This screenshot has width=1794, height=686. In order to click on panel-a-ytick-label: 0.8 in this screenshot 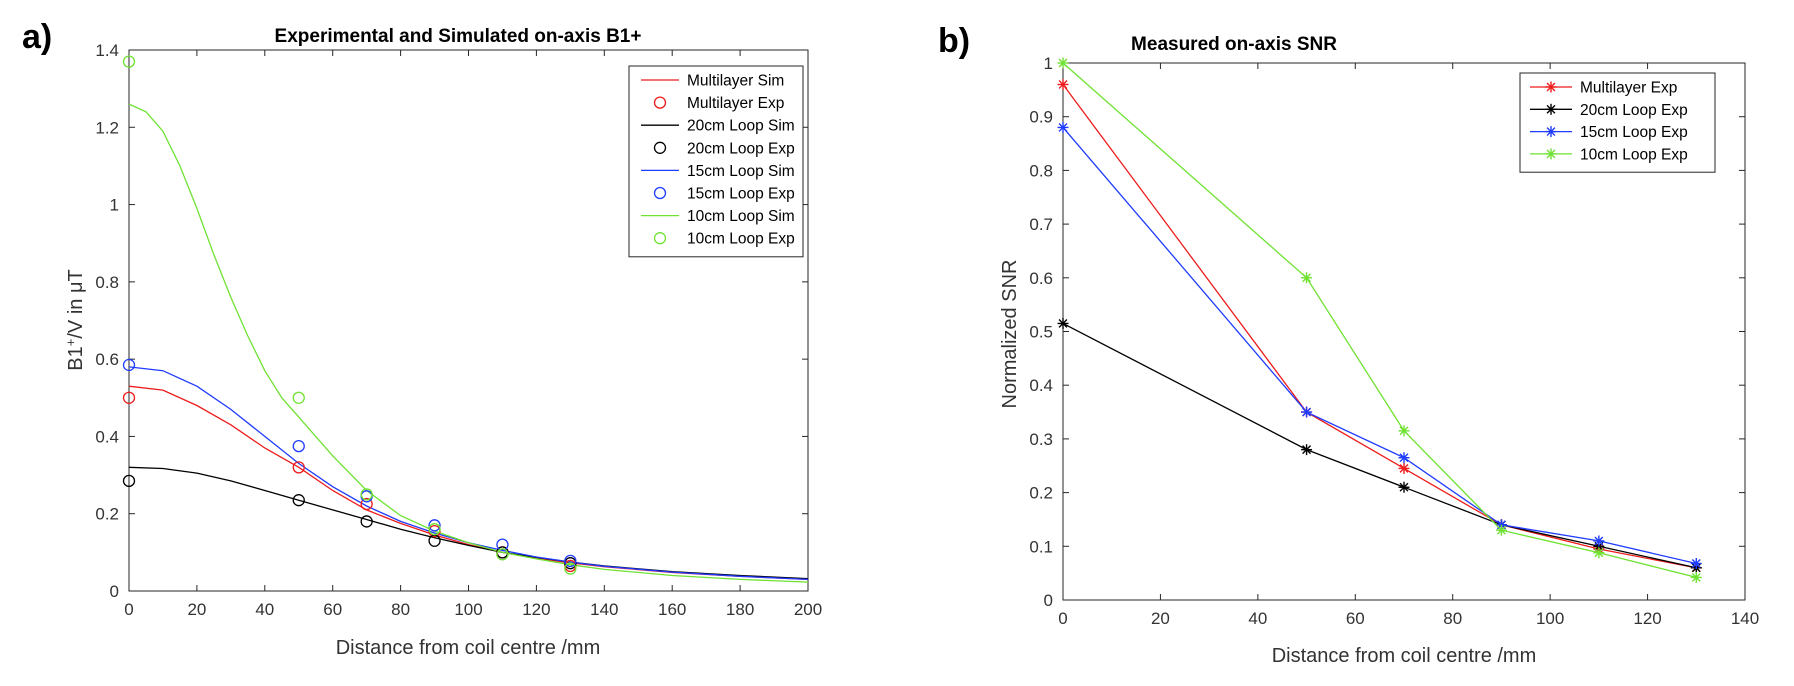, I will do `click(107, 282)`.